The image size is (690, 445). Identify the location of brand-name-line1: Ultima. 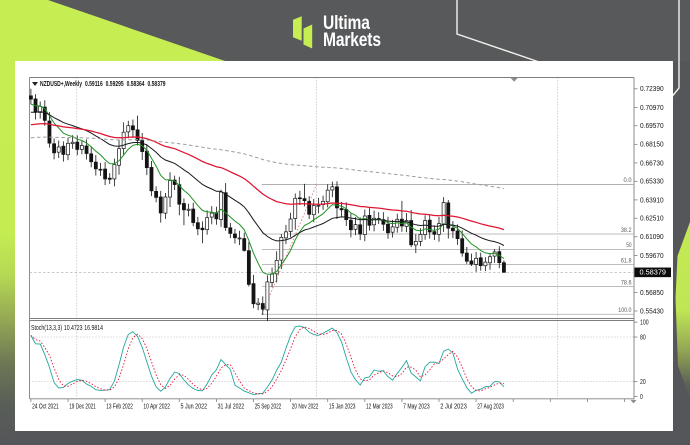
(346, 23).